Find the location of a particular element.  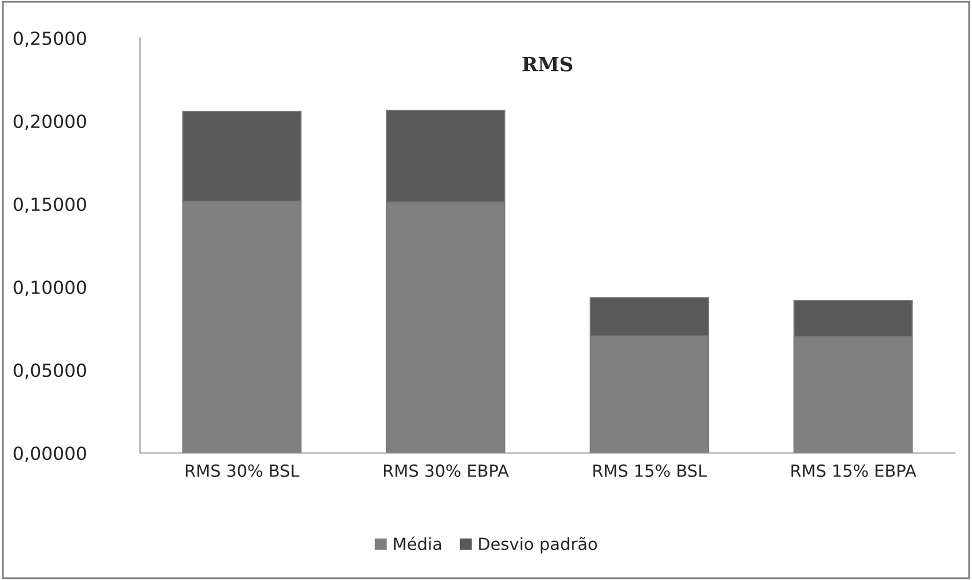

y-tick-label: 0,00000 is located at coordinates (50, 454).